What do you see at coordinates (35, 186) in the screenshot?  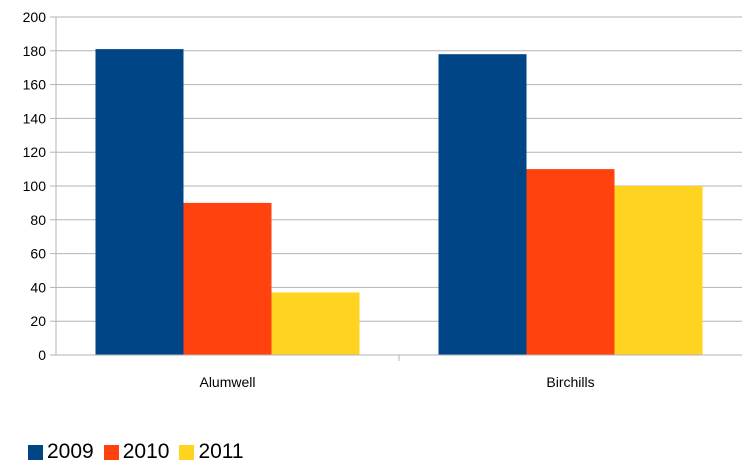 I see `y-tick-label: 100` at bounding box center [35, 186].